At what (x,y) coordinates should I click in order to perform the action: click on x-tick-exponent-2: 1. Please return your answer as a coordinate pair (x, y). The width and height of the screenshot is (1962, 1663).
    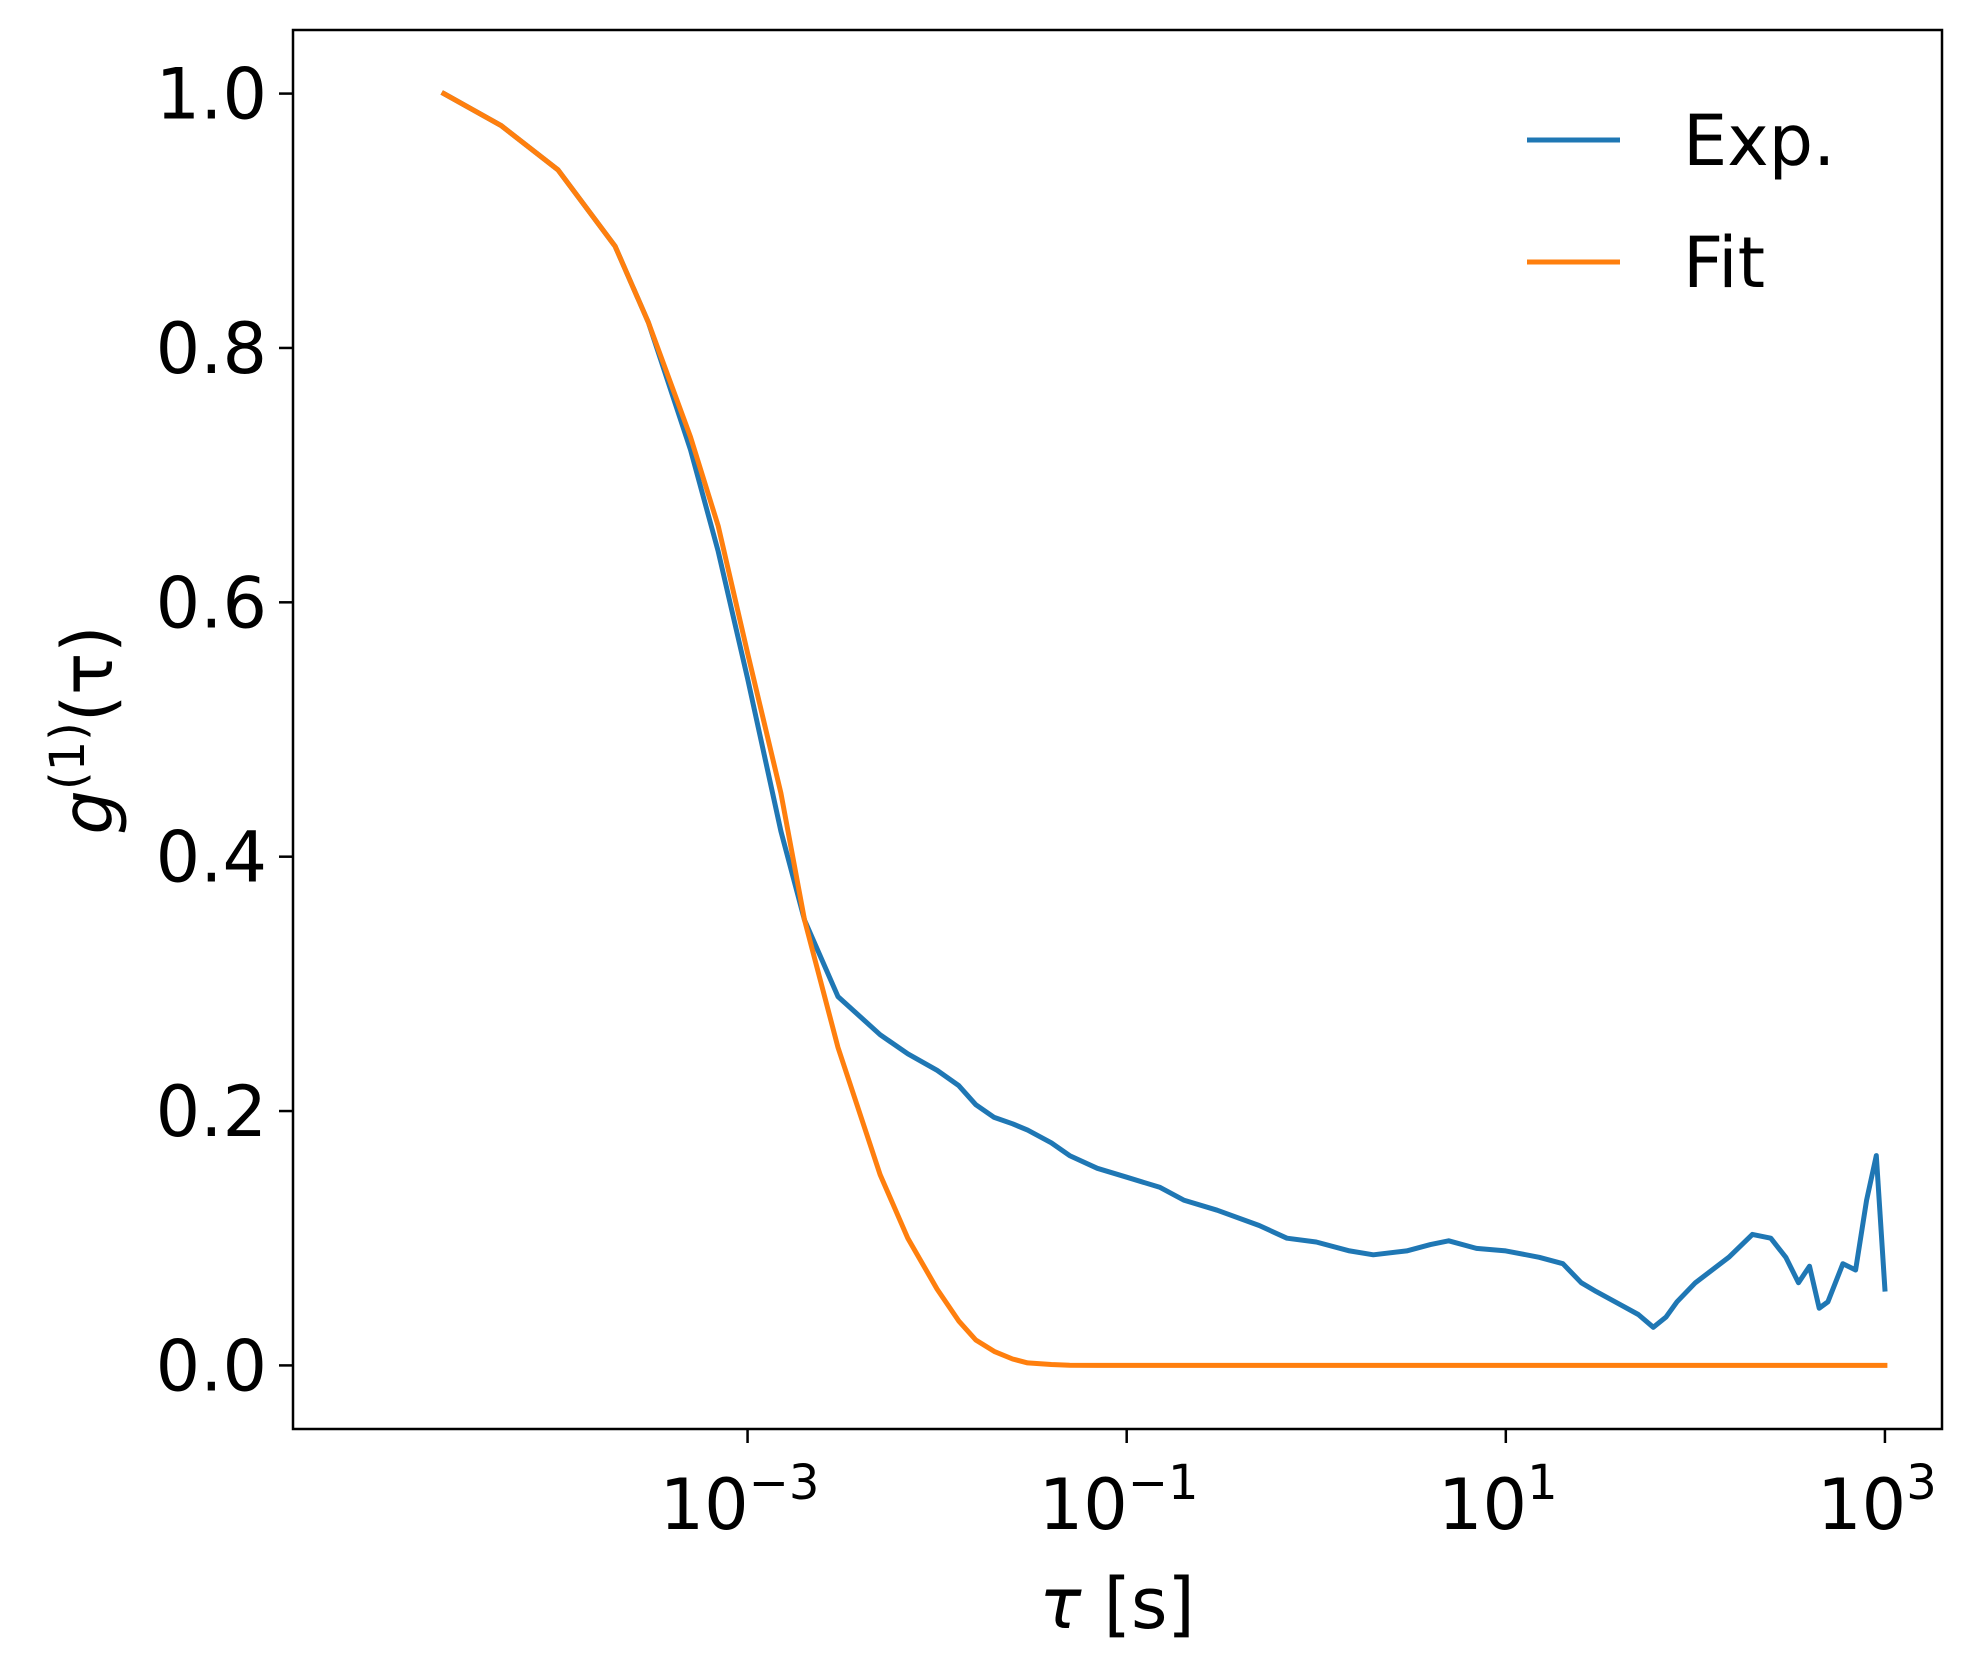
    Looking at the image, I should click on (1542, 1483).